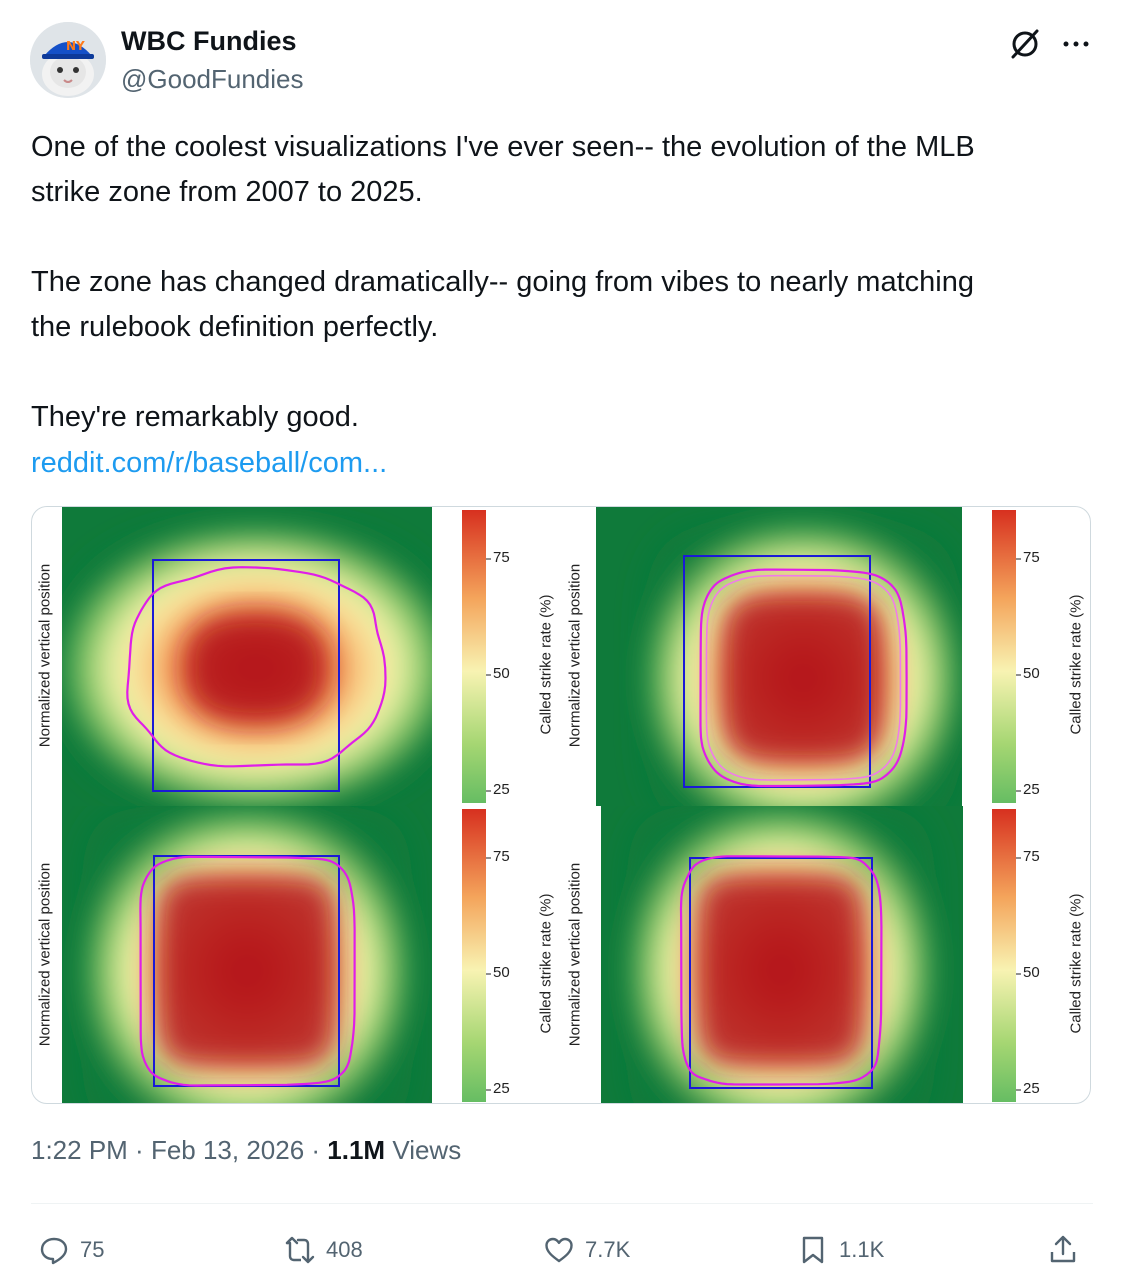 This screenshot has height=1285, width=1123. What do you see at coordinates (862, 1249) in the screenshot?
I see `bookmark-count: 1.1K` at bounding box center [862, 1249].